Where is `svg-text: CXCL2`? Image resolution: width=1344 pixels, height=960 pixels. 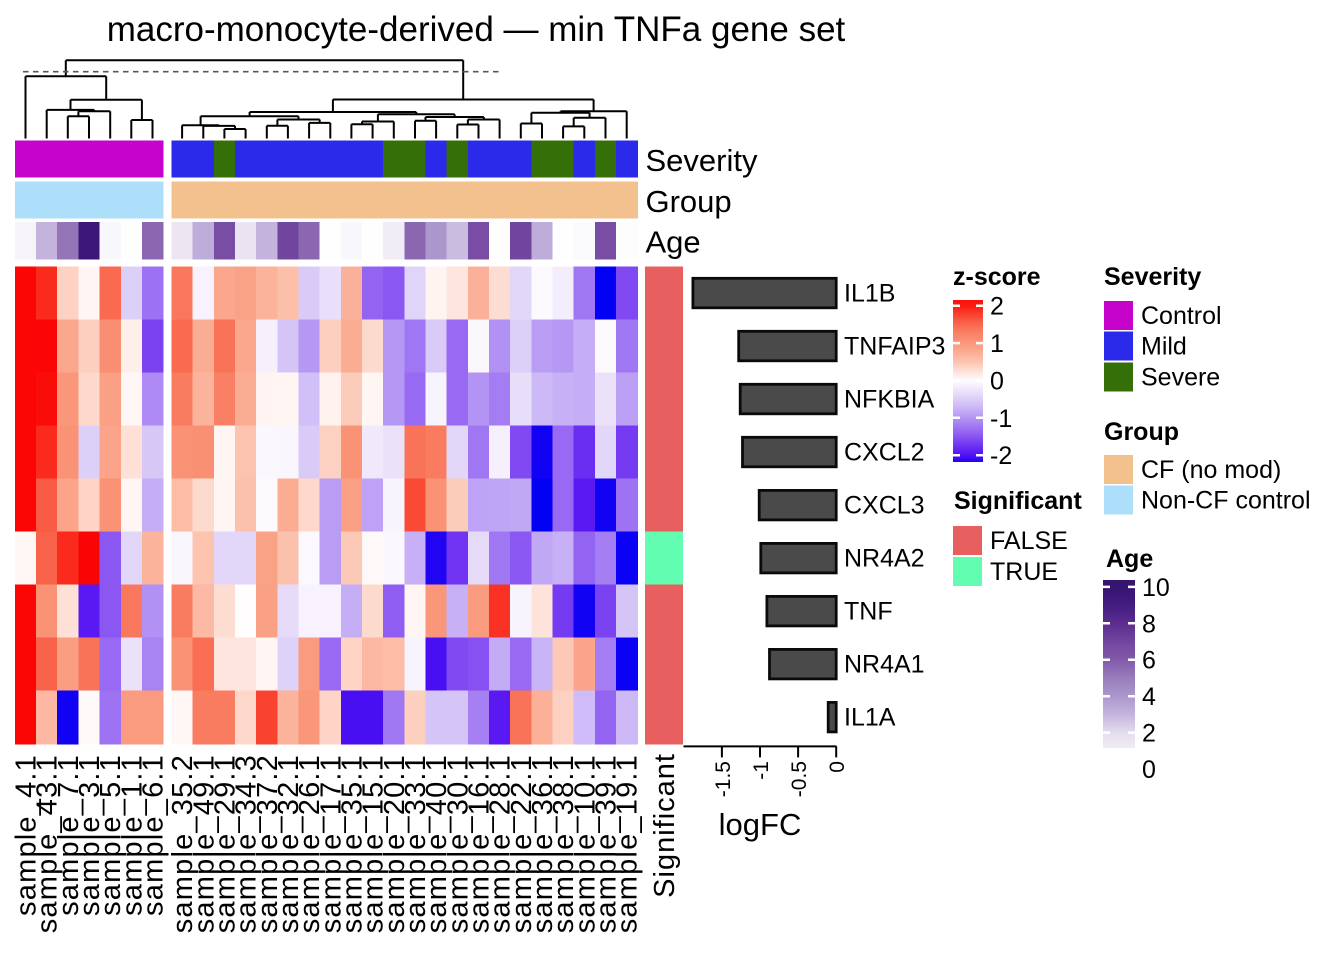 svg-text: CXCL2 is located at coordinates (884, 453).